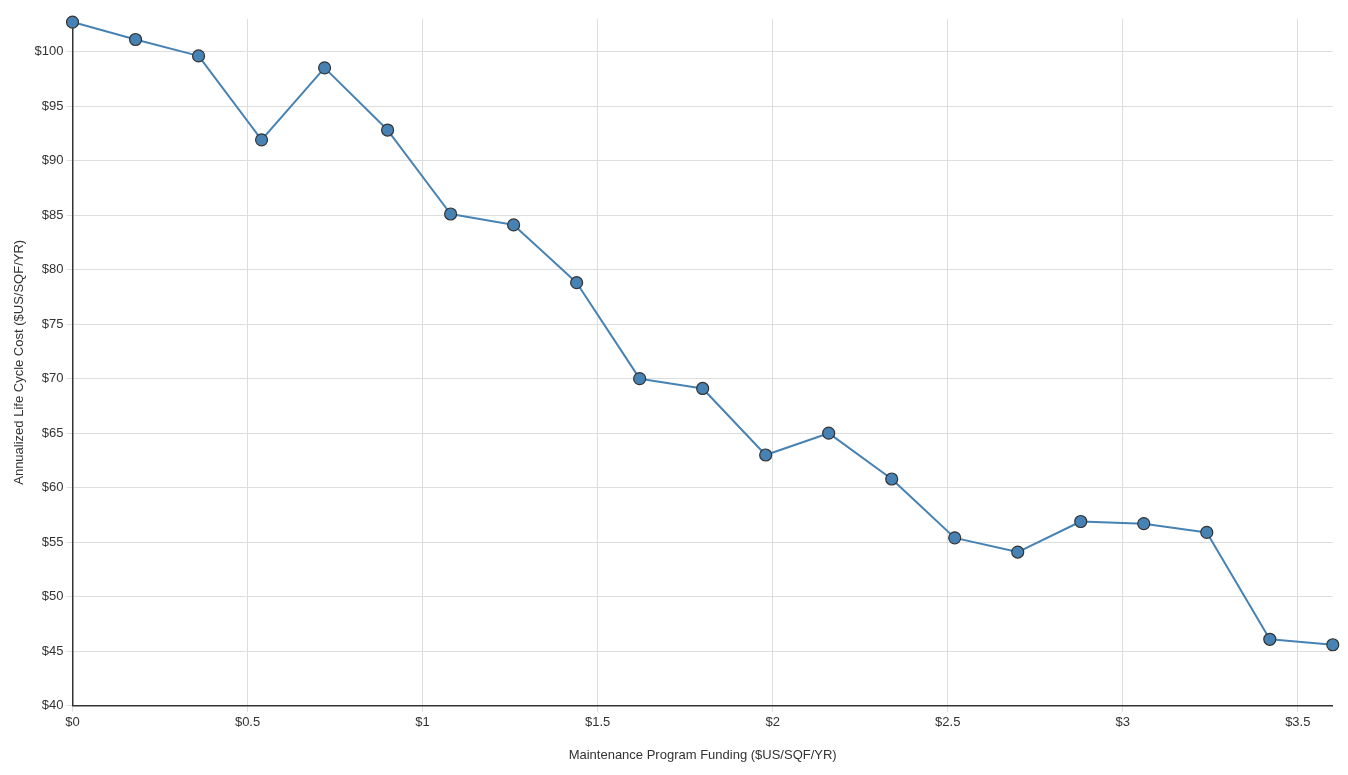 This screenshot has width=1348, height=775. Describe the element at coordinates (948, 722) in the screenshot. I see `x-tick-label: $2.5` at that location.